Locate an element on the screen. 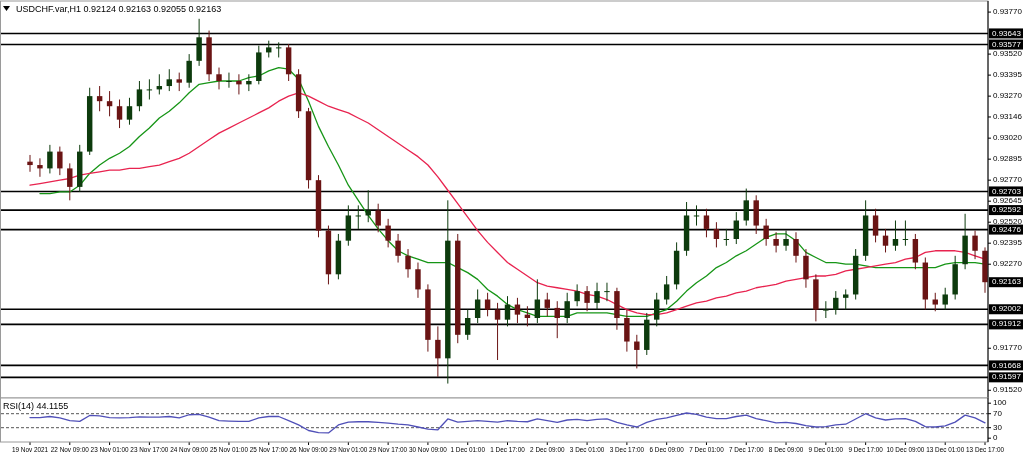  ref-line-label: 0.91668 is located at coordinates (1007, 365).